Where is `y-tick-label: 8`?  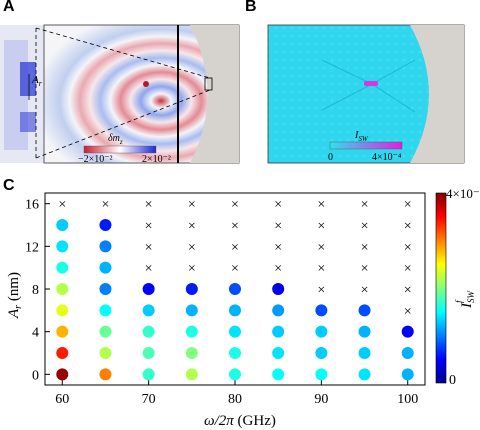
y-tick-label: 8 is located at coordinates (35, 290).